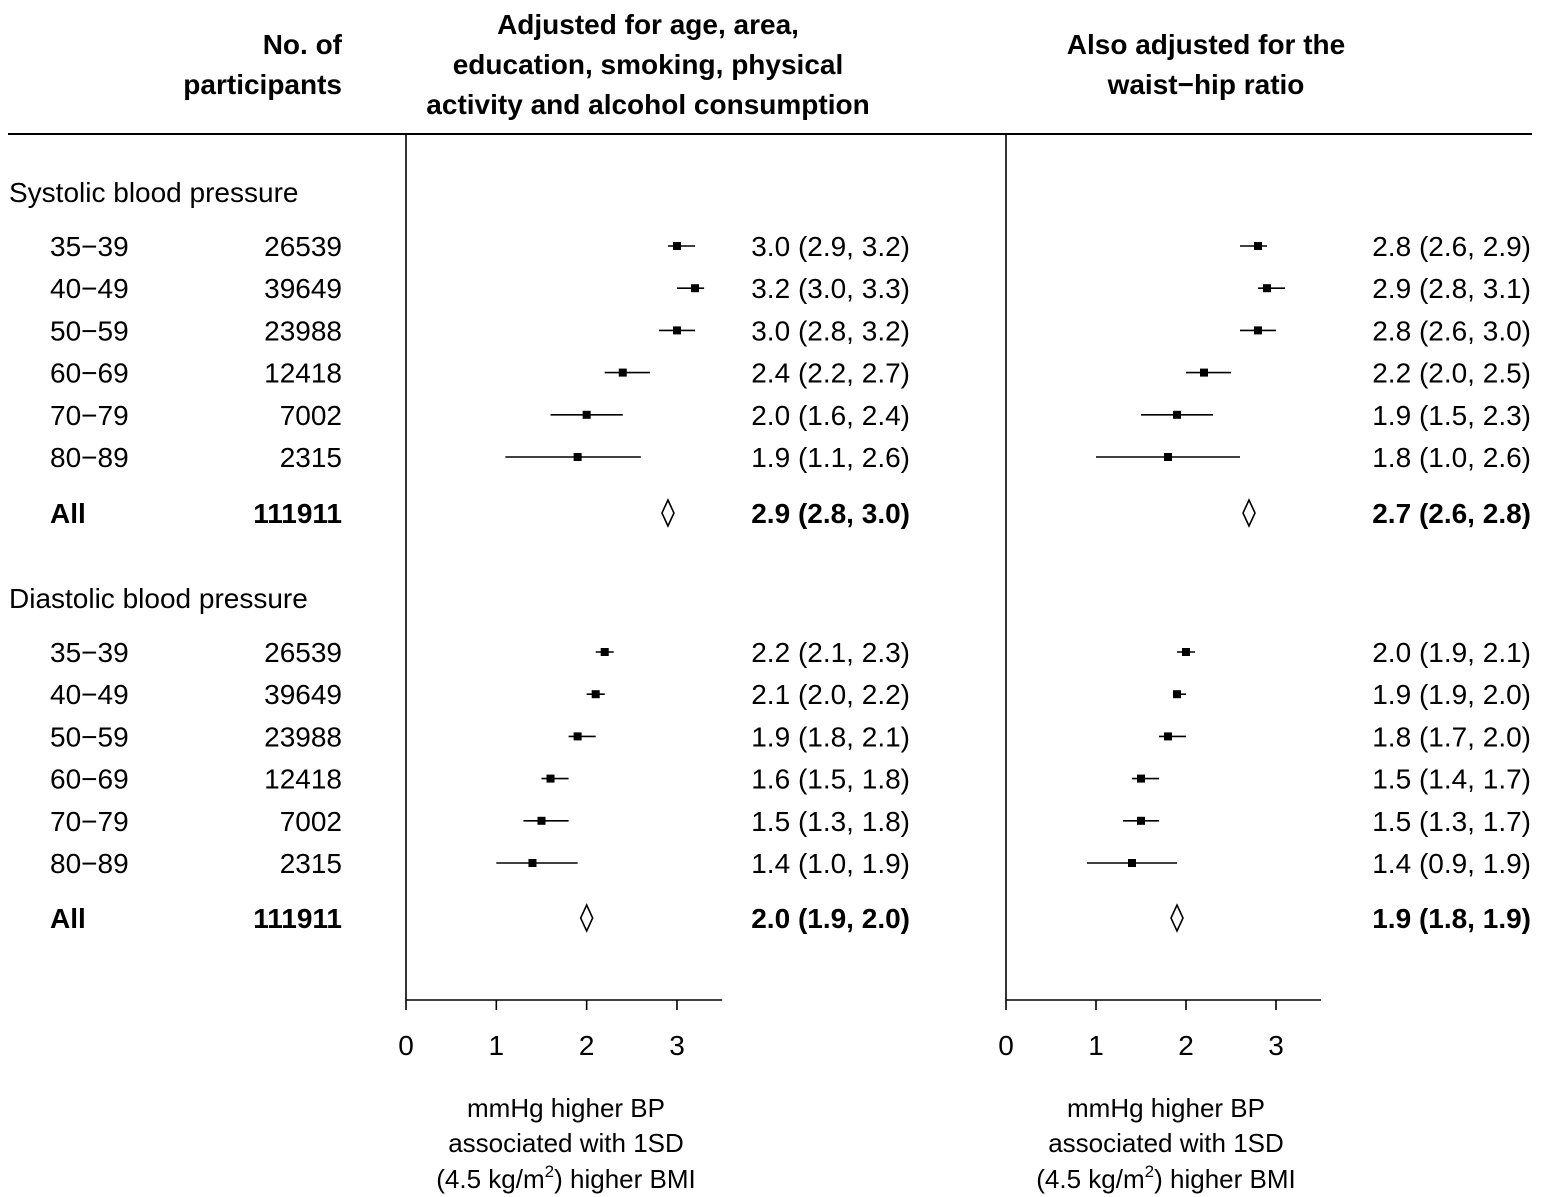 The width and height of the screenshot is (1551, 1197). I want to click on table-row: 60−69 12418 2.4 (2.2, 2.7) 2.2 (2.0, 2.5), so click(790, 373).